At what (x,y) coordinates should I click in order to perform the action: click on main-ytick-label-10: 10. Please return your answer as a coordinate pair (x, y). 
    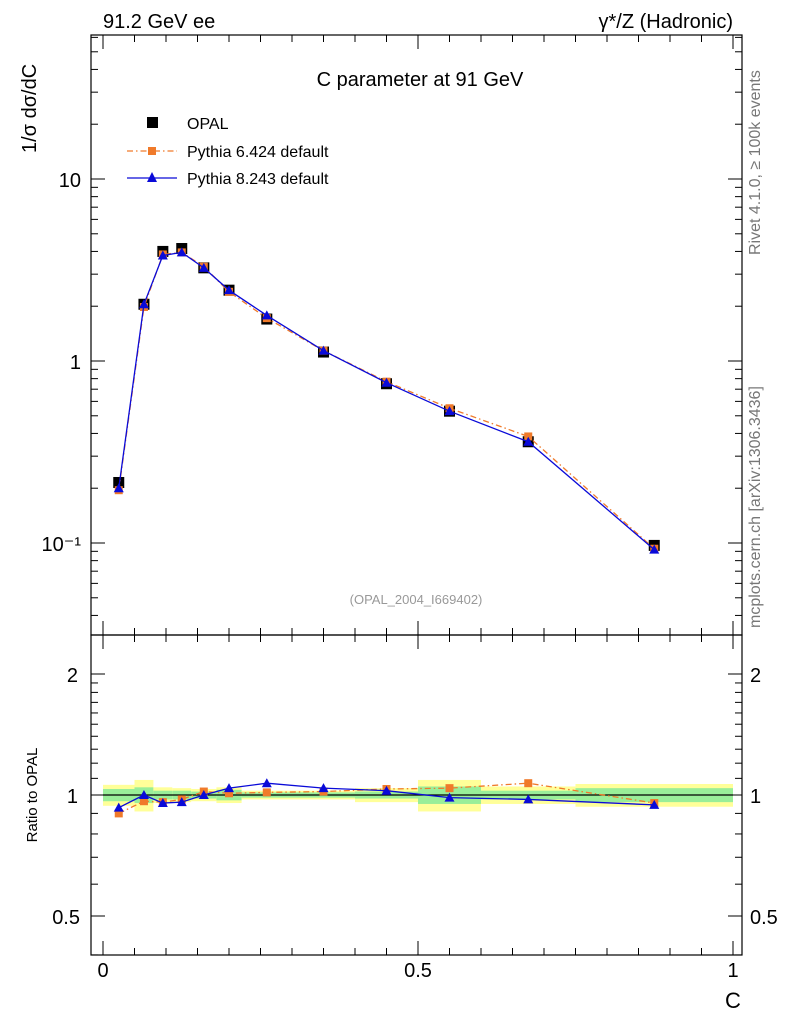
    Looking at the image, I should click on (70, 181).